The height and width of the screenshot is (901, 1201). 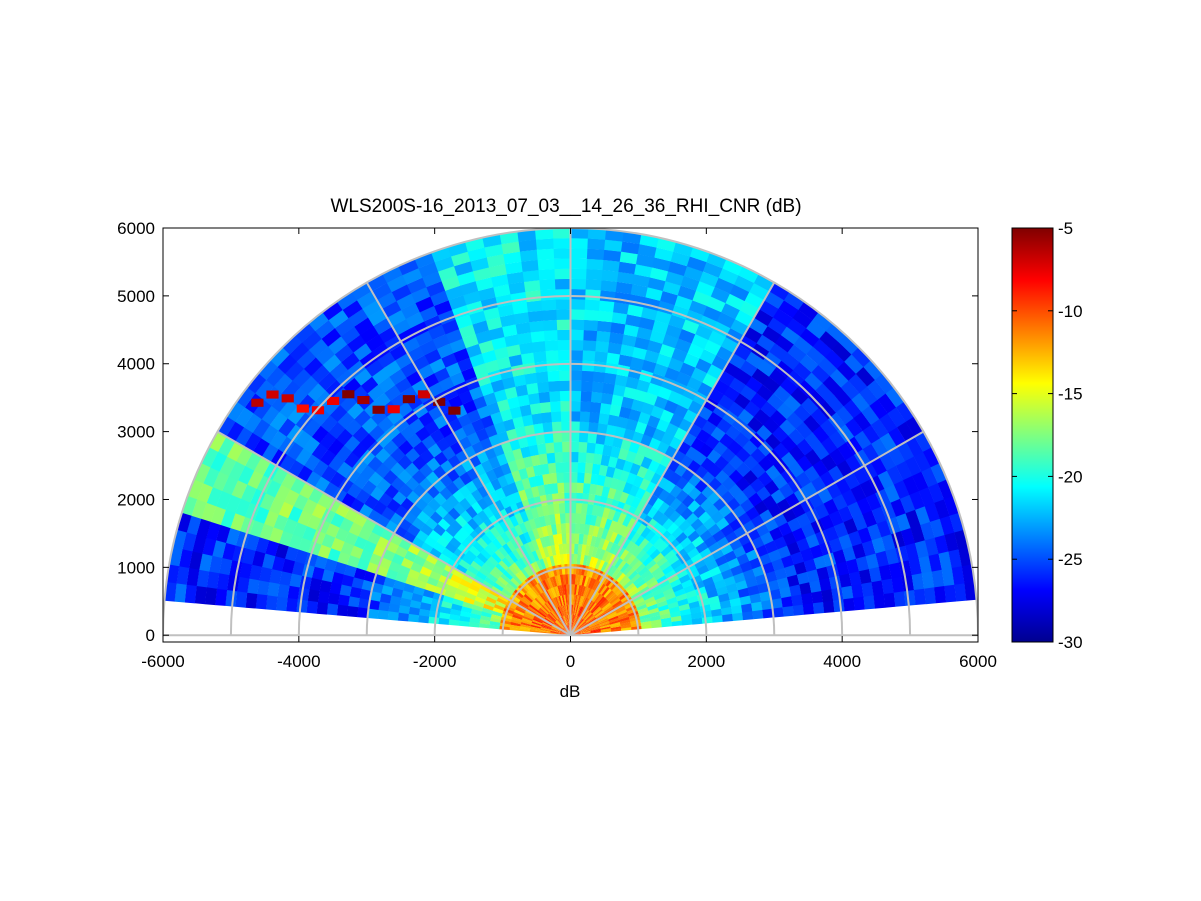 I want to click on y-tick-label: 2000, so click(x=136, y=499).